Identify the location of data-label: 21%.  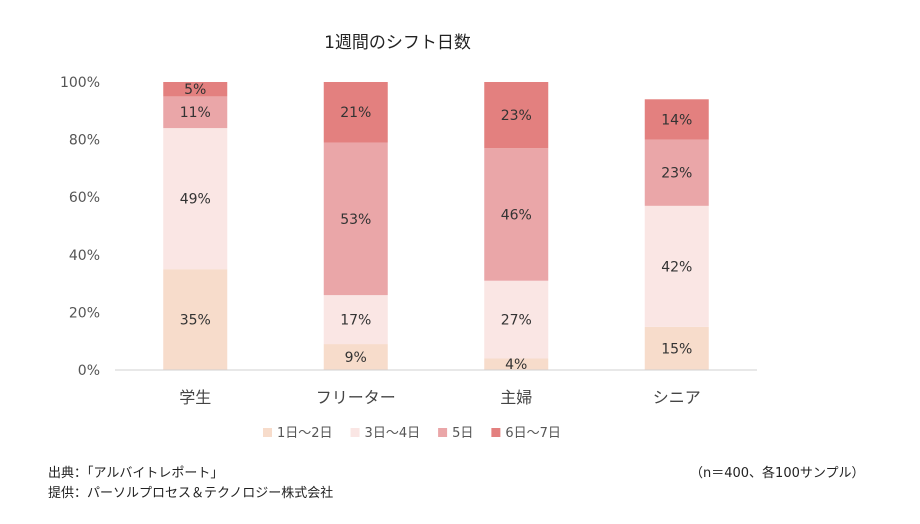
(355, 113).